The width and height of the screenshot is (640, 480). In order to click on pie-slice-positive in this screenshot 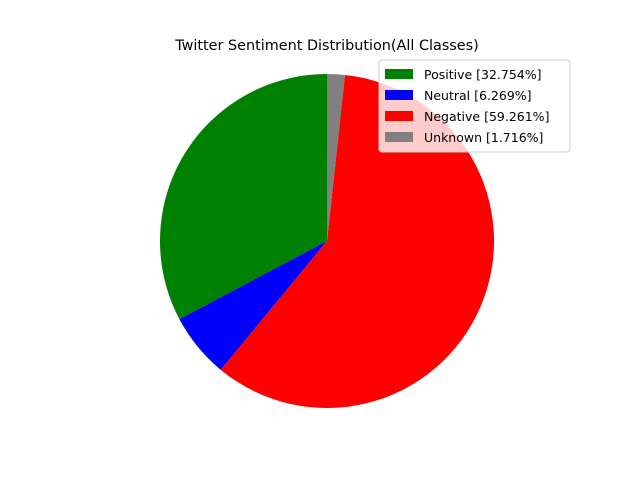, I will do `click(243, 197)`.